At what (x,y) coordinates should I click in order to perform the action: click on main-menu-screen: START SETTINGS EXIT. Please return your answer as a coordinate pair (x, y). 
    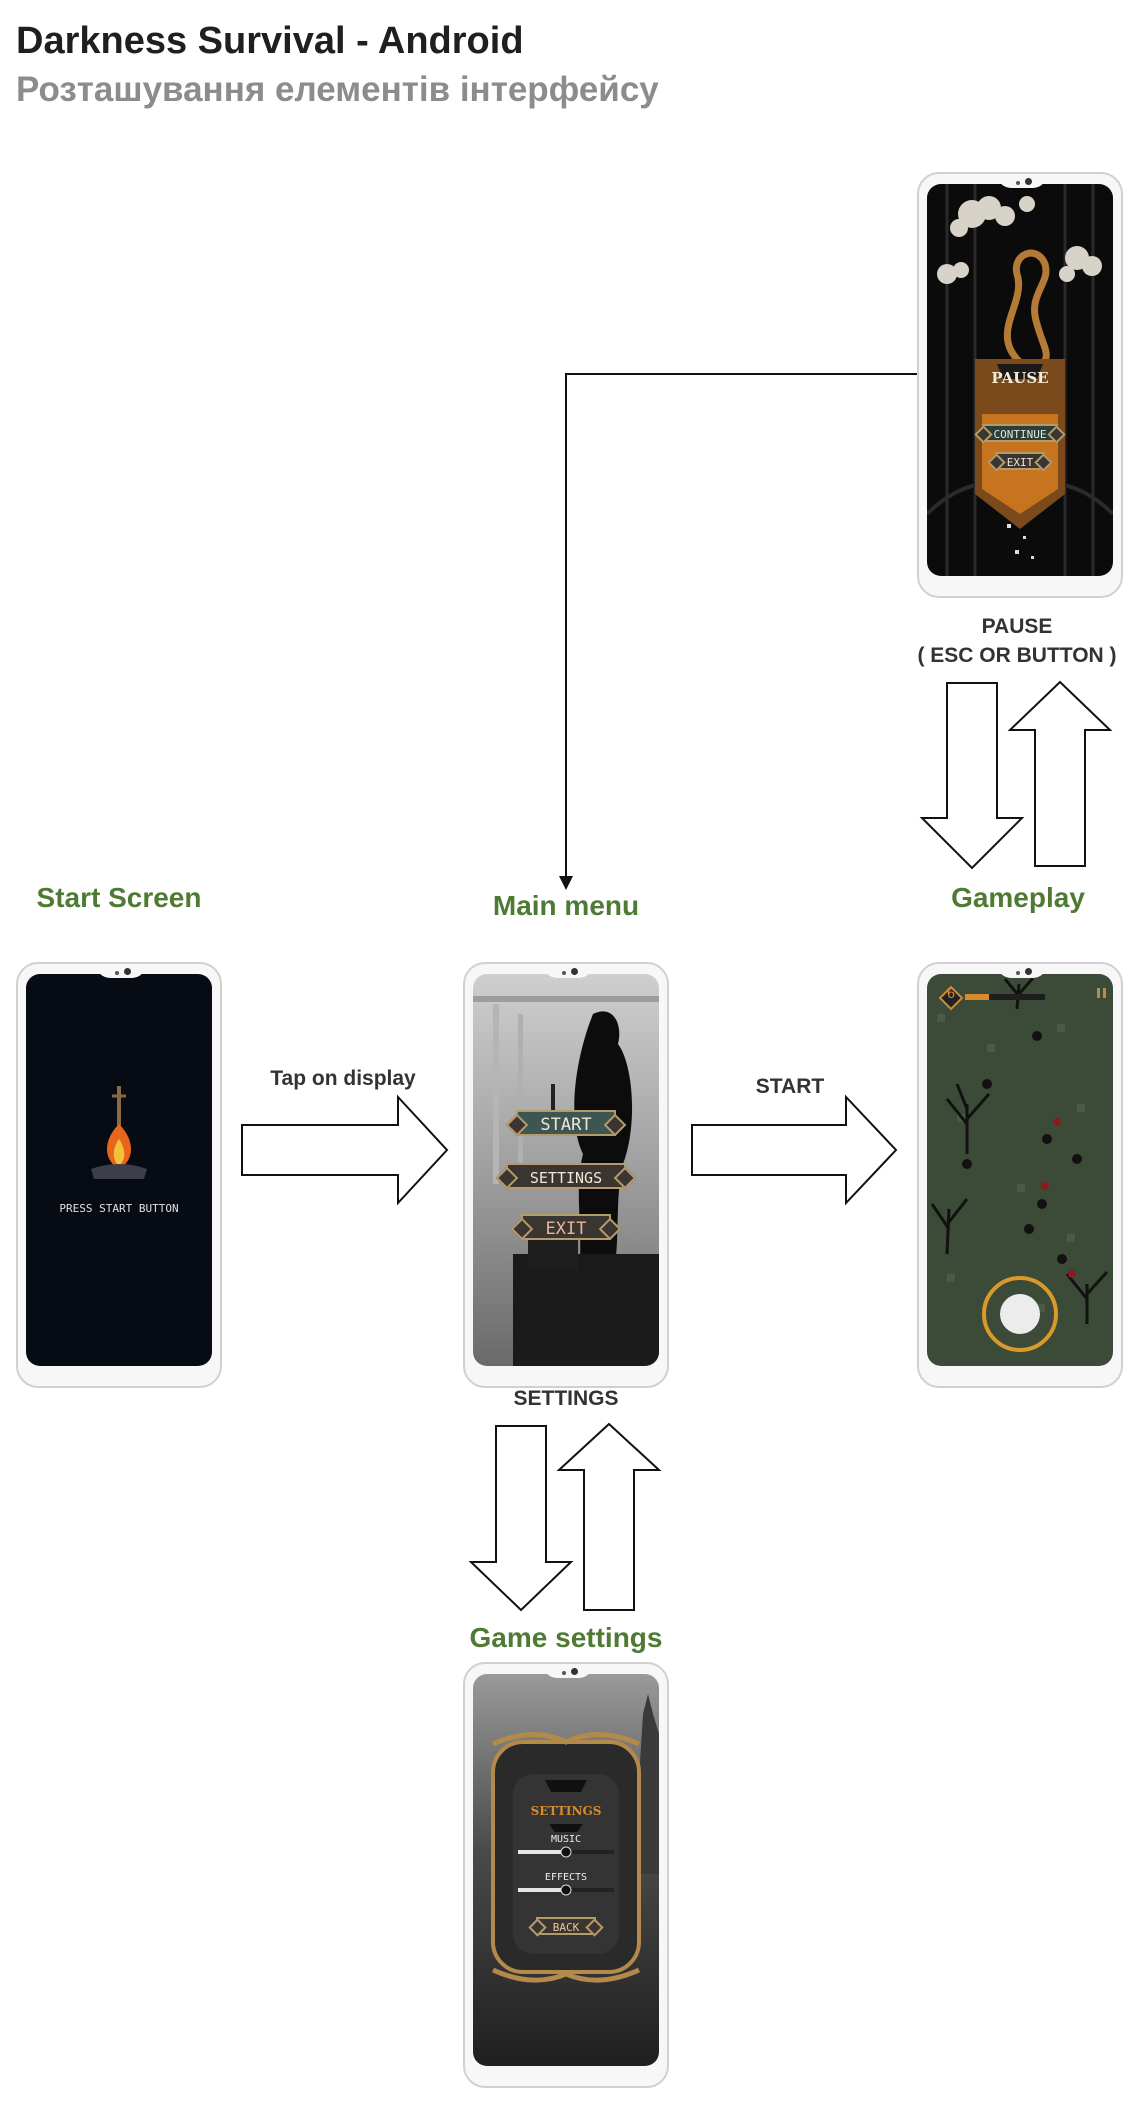
    Looking at the image, I should click on (566, 1170).